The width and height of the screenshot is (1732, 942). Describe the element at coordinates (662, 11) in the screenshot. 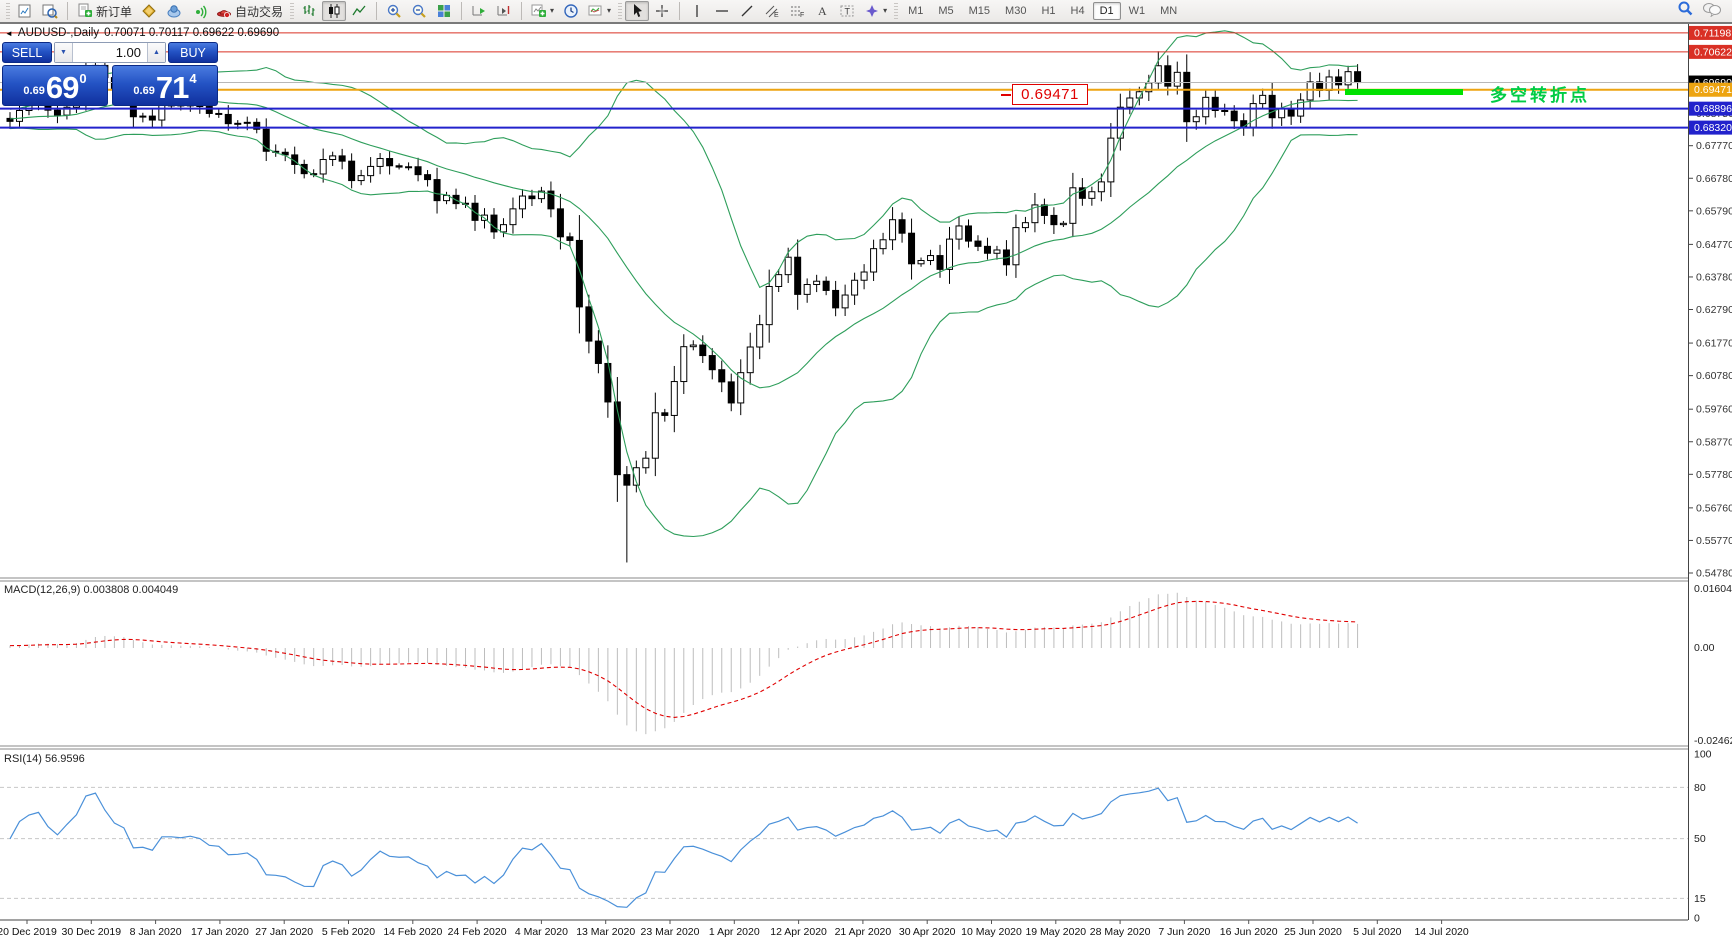

I see `crosshair-tool-button` at that location.